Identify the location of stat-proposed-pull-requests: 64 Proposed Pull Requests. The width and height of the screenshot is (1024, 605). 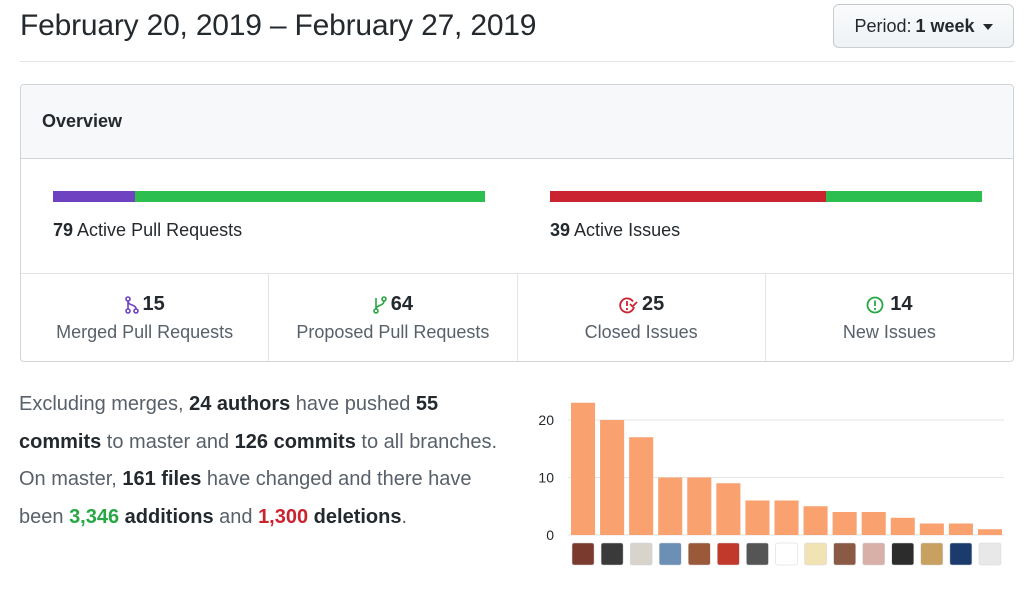
(392, 317).